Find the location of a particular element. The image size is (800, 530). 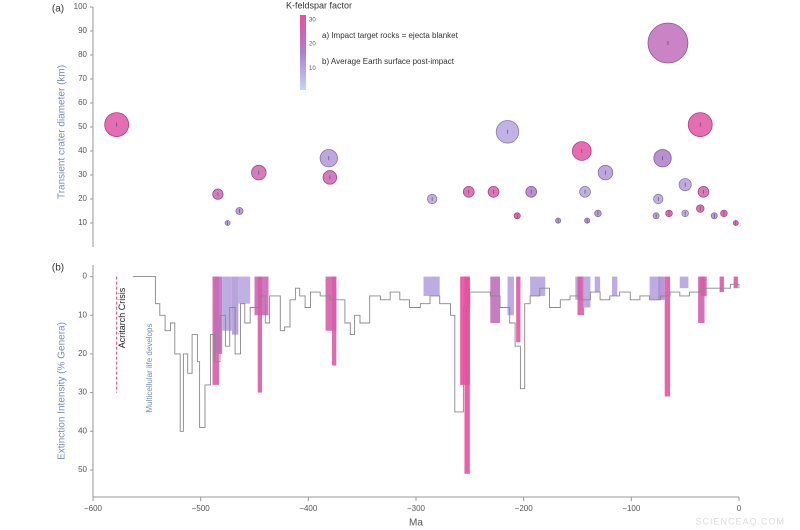

x-tick-label: −600 is located at coordinates (93, 508).